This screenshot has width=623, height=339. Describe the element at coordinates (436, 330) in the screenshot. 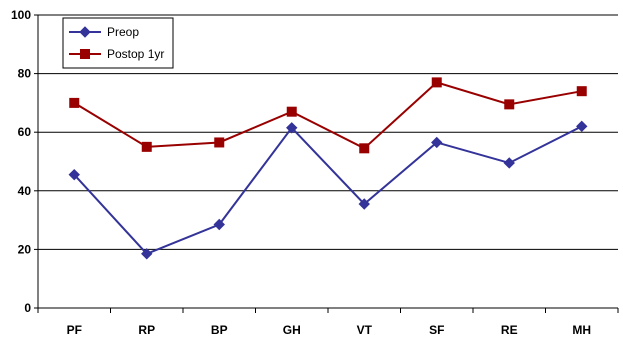

I see `x-tick-label: SF` at that location.